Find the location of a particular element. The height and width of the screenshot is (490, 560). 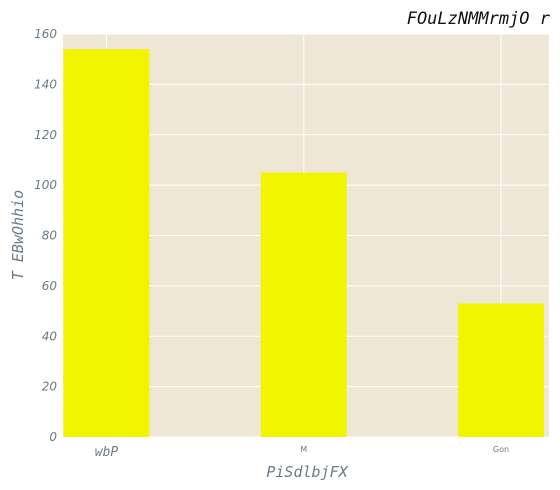

y-axis-ticks: 0 20 40 60 80 100 120 140 160 is located at coordinates (45, 235).